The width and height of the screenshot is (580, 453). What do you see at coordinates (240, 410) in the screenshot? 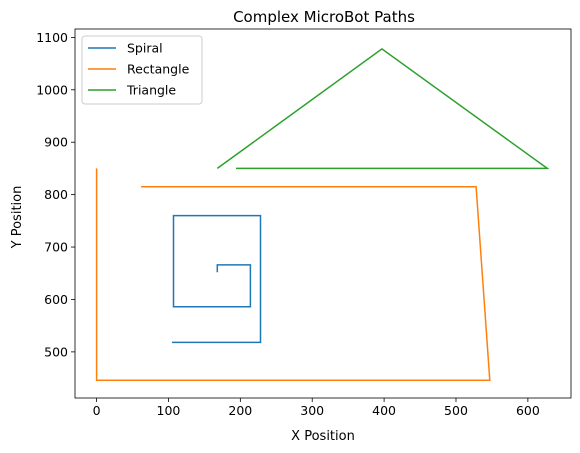
I see `x-tick-label: 200` at bounding box center [240, 410].